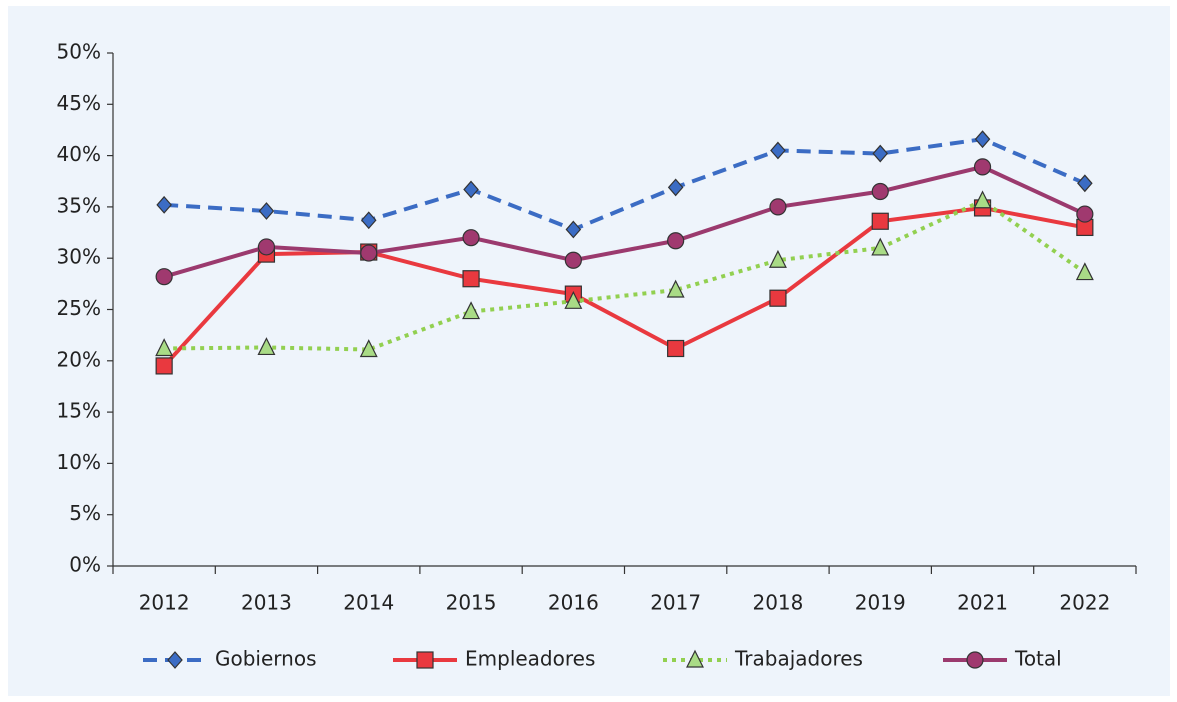 The height and width of the screenshot is (702, 1177). I want to click on x-tick-label: 2012, so click(164, 603).